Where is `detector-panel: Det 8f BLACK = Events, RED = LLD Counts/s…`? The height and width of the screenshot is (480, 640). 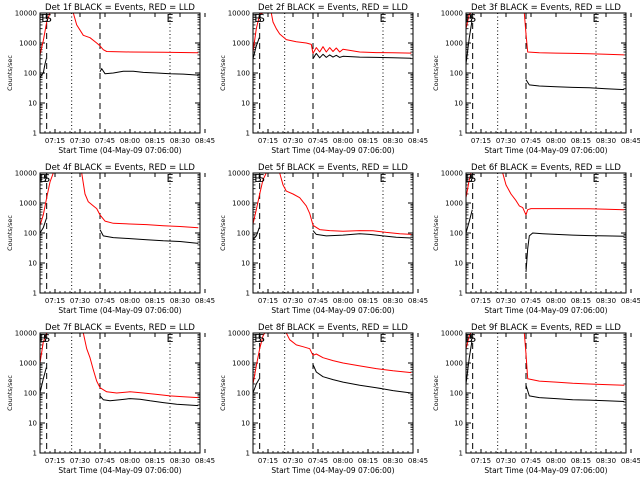
detector-panel: Det 8f BLACK = Events, RED = LLD Counts/s… is located at coordinates (323, 399).